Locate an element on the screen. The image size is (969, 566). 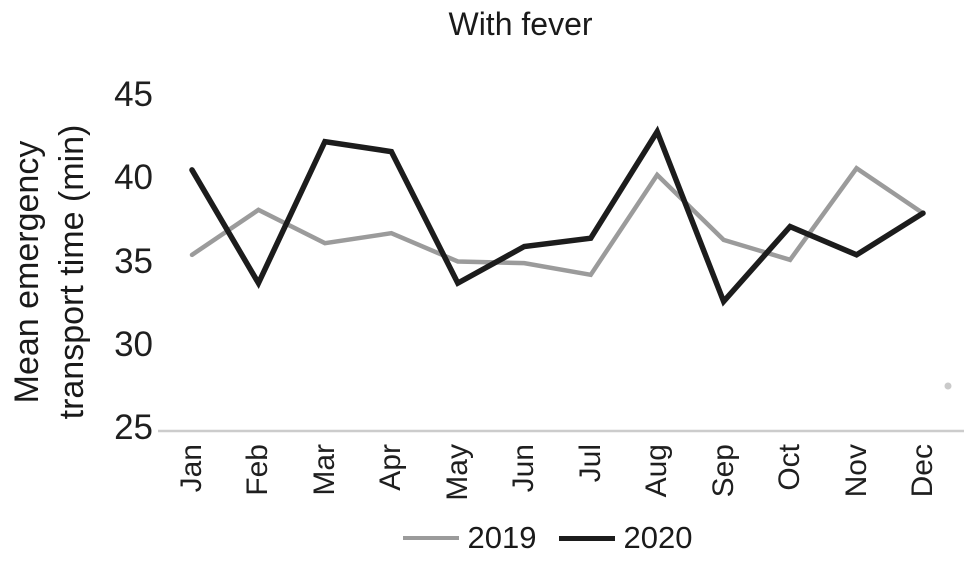
x-tick-label-sep: Sep is located at coordinates (723, 471).